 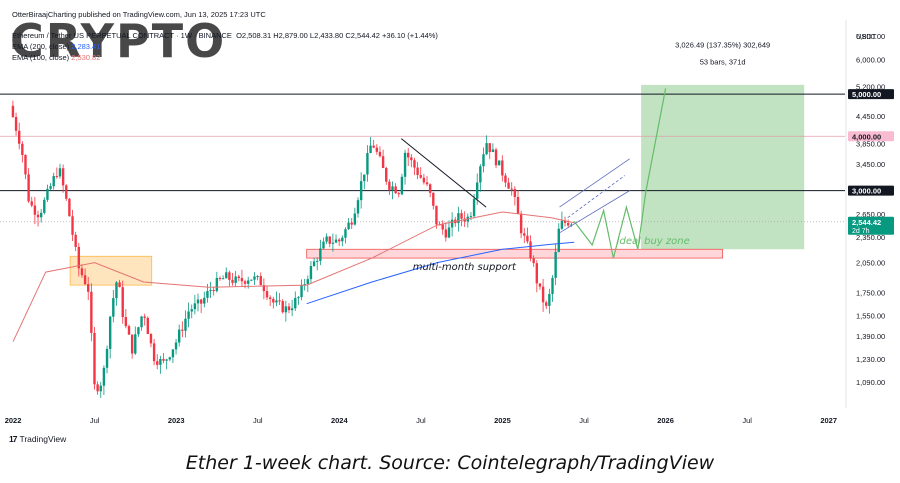 What do you see at coordinates (870, 263) in the screenshot?
I see `y-tick-label: 2,050.00` at bounding box center [870, 263].